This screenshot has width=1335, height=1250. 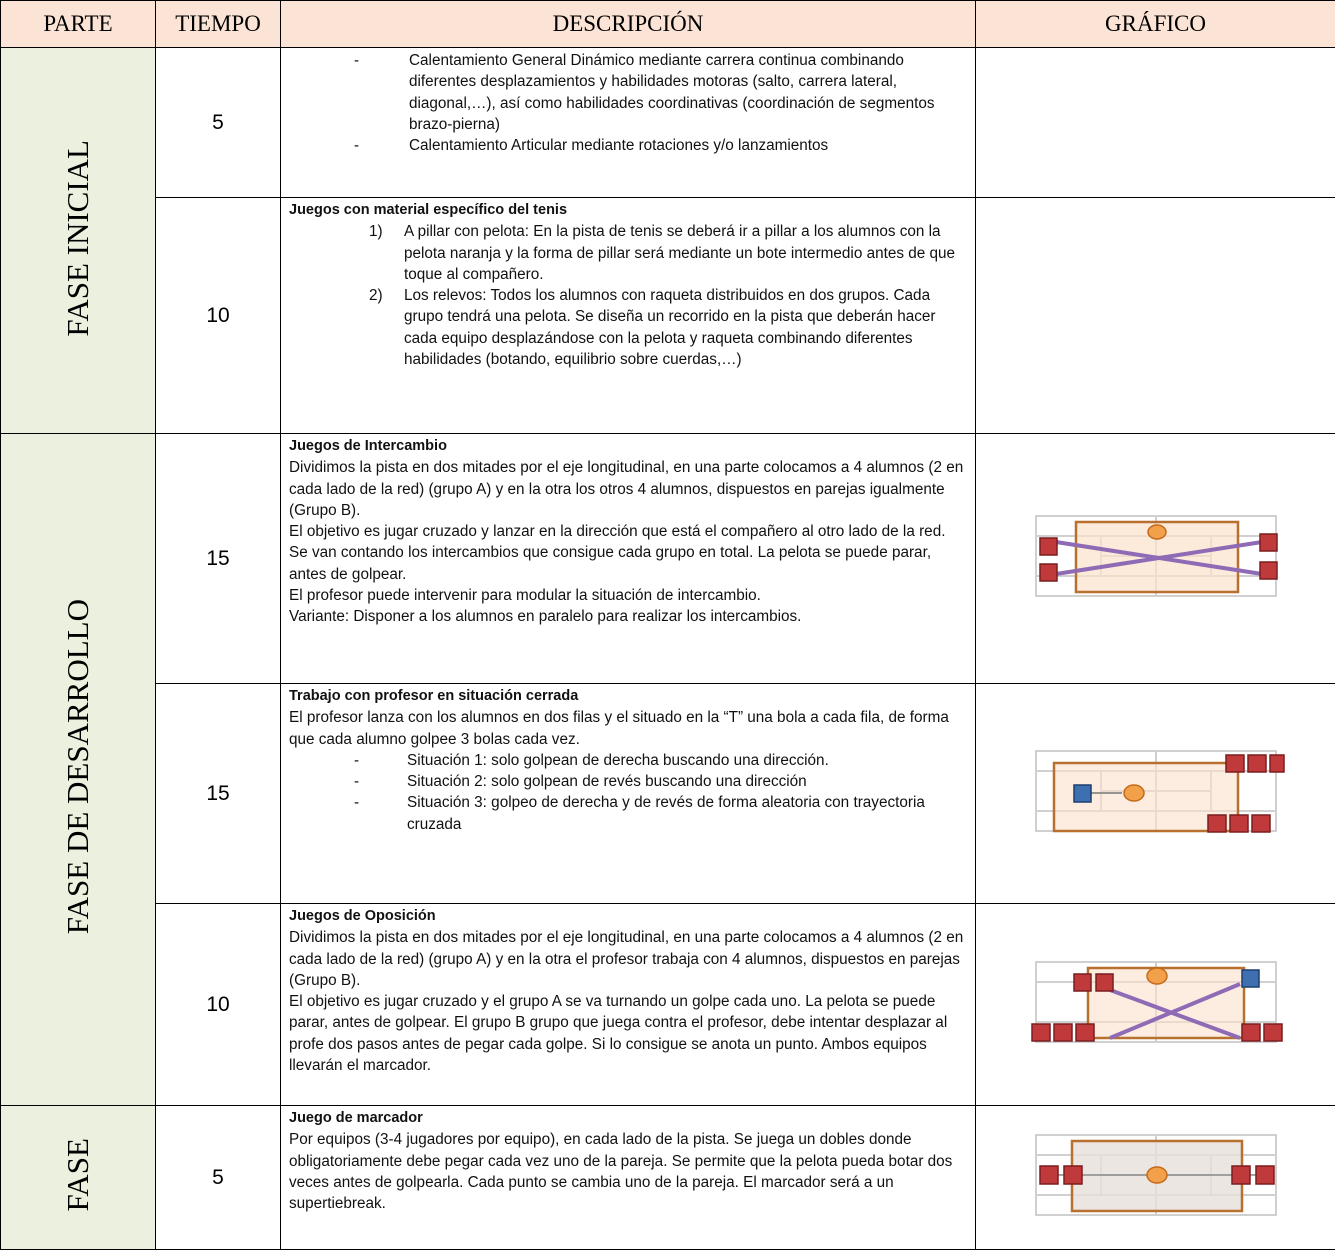 I want to click on phase-cell: FASE, so click(x=78, y=1178).